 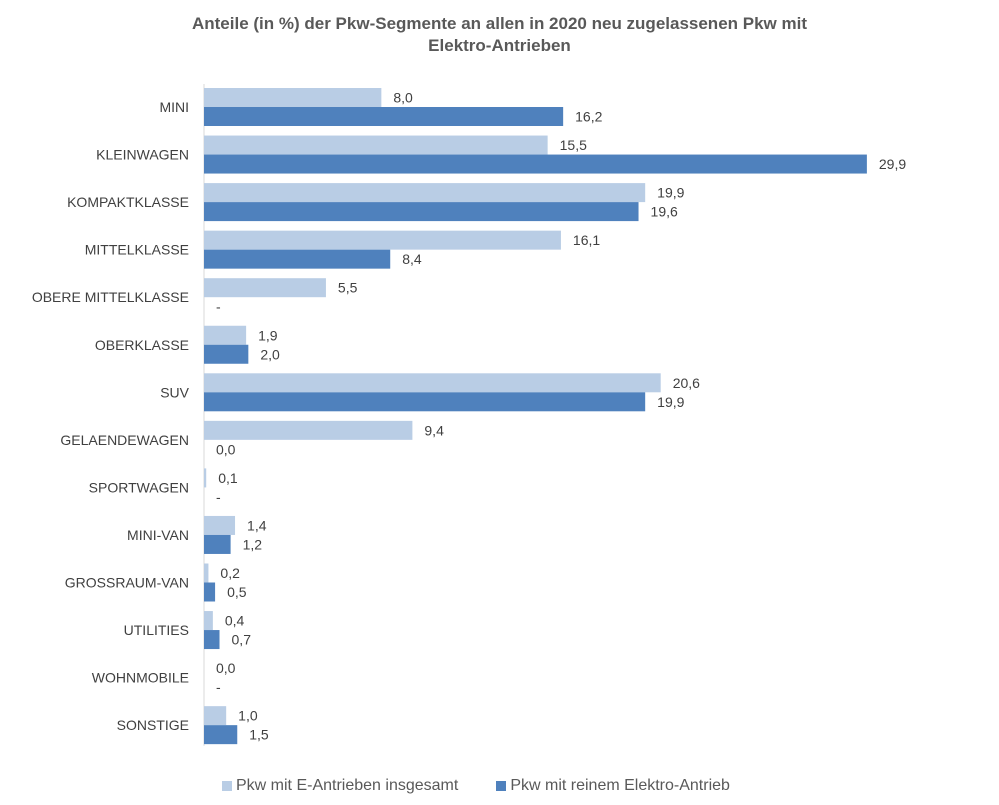 What do you see at coordinates (259, 735) in the screenshot?
I see `data-label-pure-electric: 1,5` at bounding box center [259, 735].